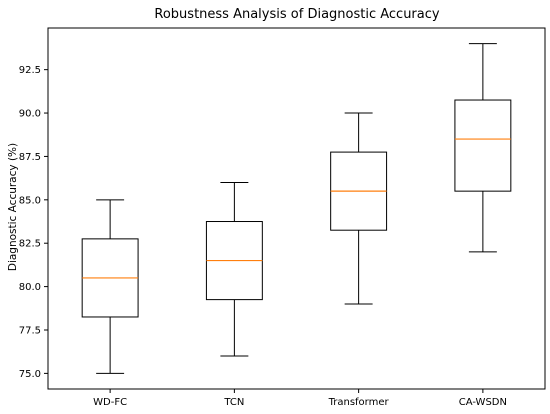 The height and width of the screenshot is (414, 550). I want to click on x-tick-label: CA-WSDN, so click(483, 402).